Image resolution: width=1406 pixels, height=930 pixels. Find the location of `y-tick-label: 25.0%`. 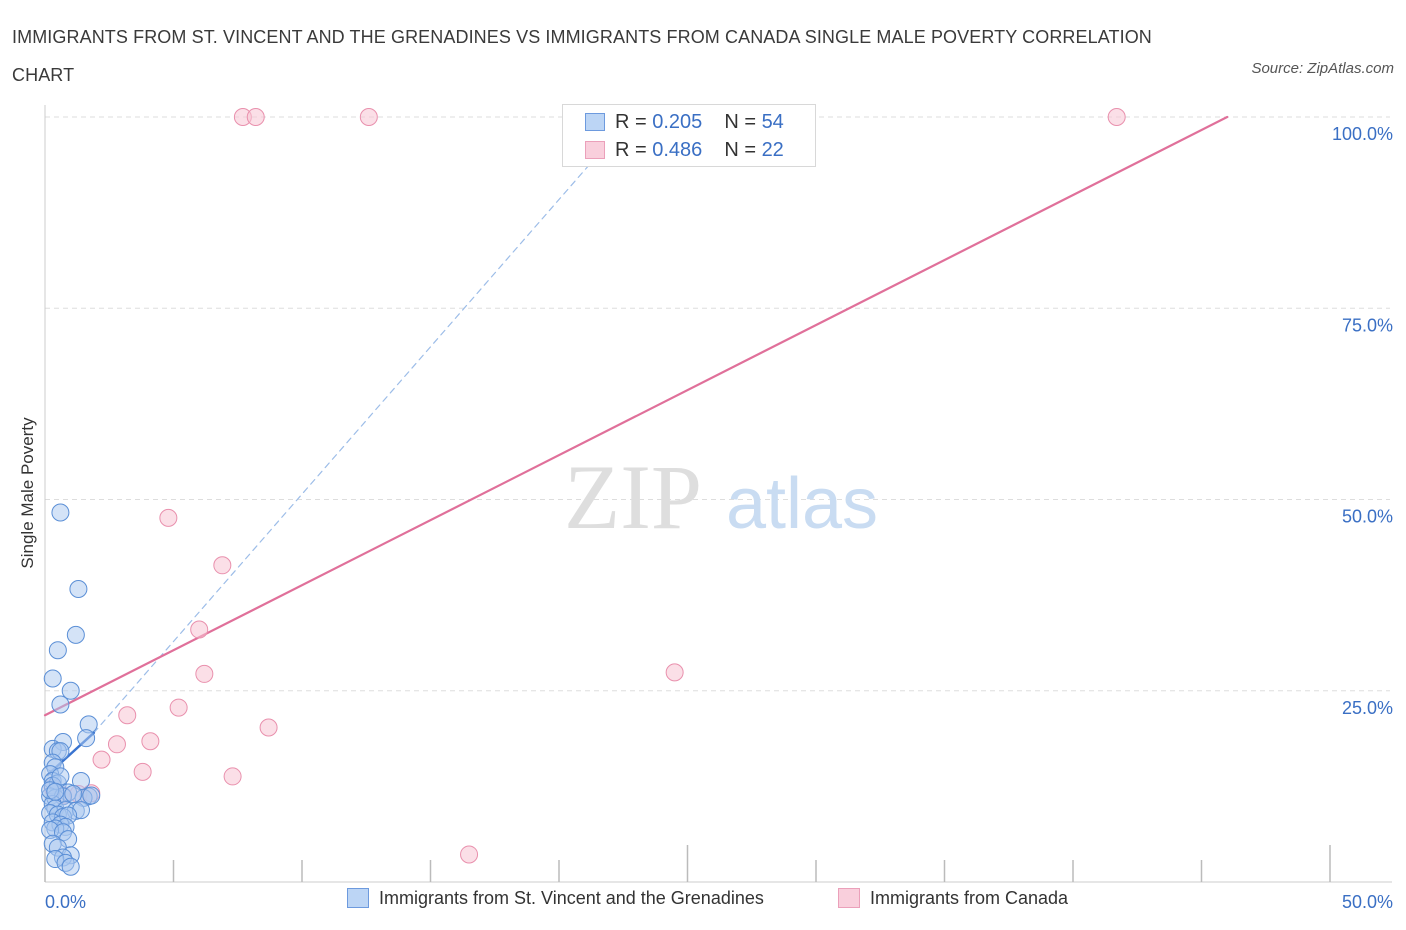

y-tick-label: 25.0% is located at coordinates (1367, 708).